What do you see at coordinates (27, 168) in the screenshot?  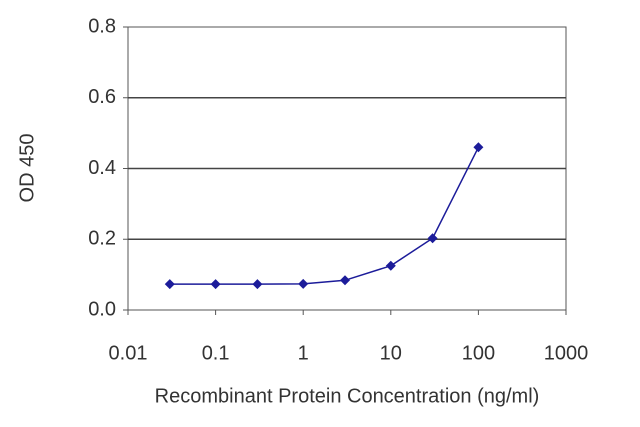 I see `y-axis-label: OD 450` at bounding box center [27, 168].